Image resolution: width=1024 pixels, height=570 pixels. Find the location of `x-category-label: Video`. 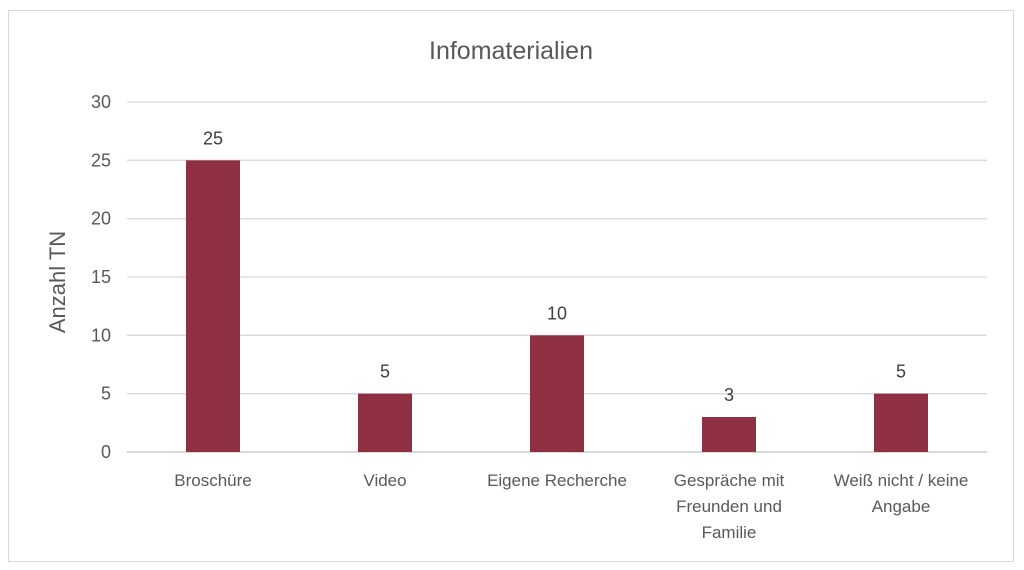

x-category-label: Video is located at coordinates (384, 480).